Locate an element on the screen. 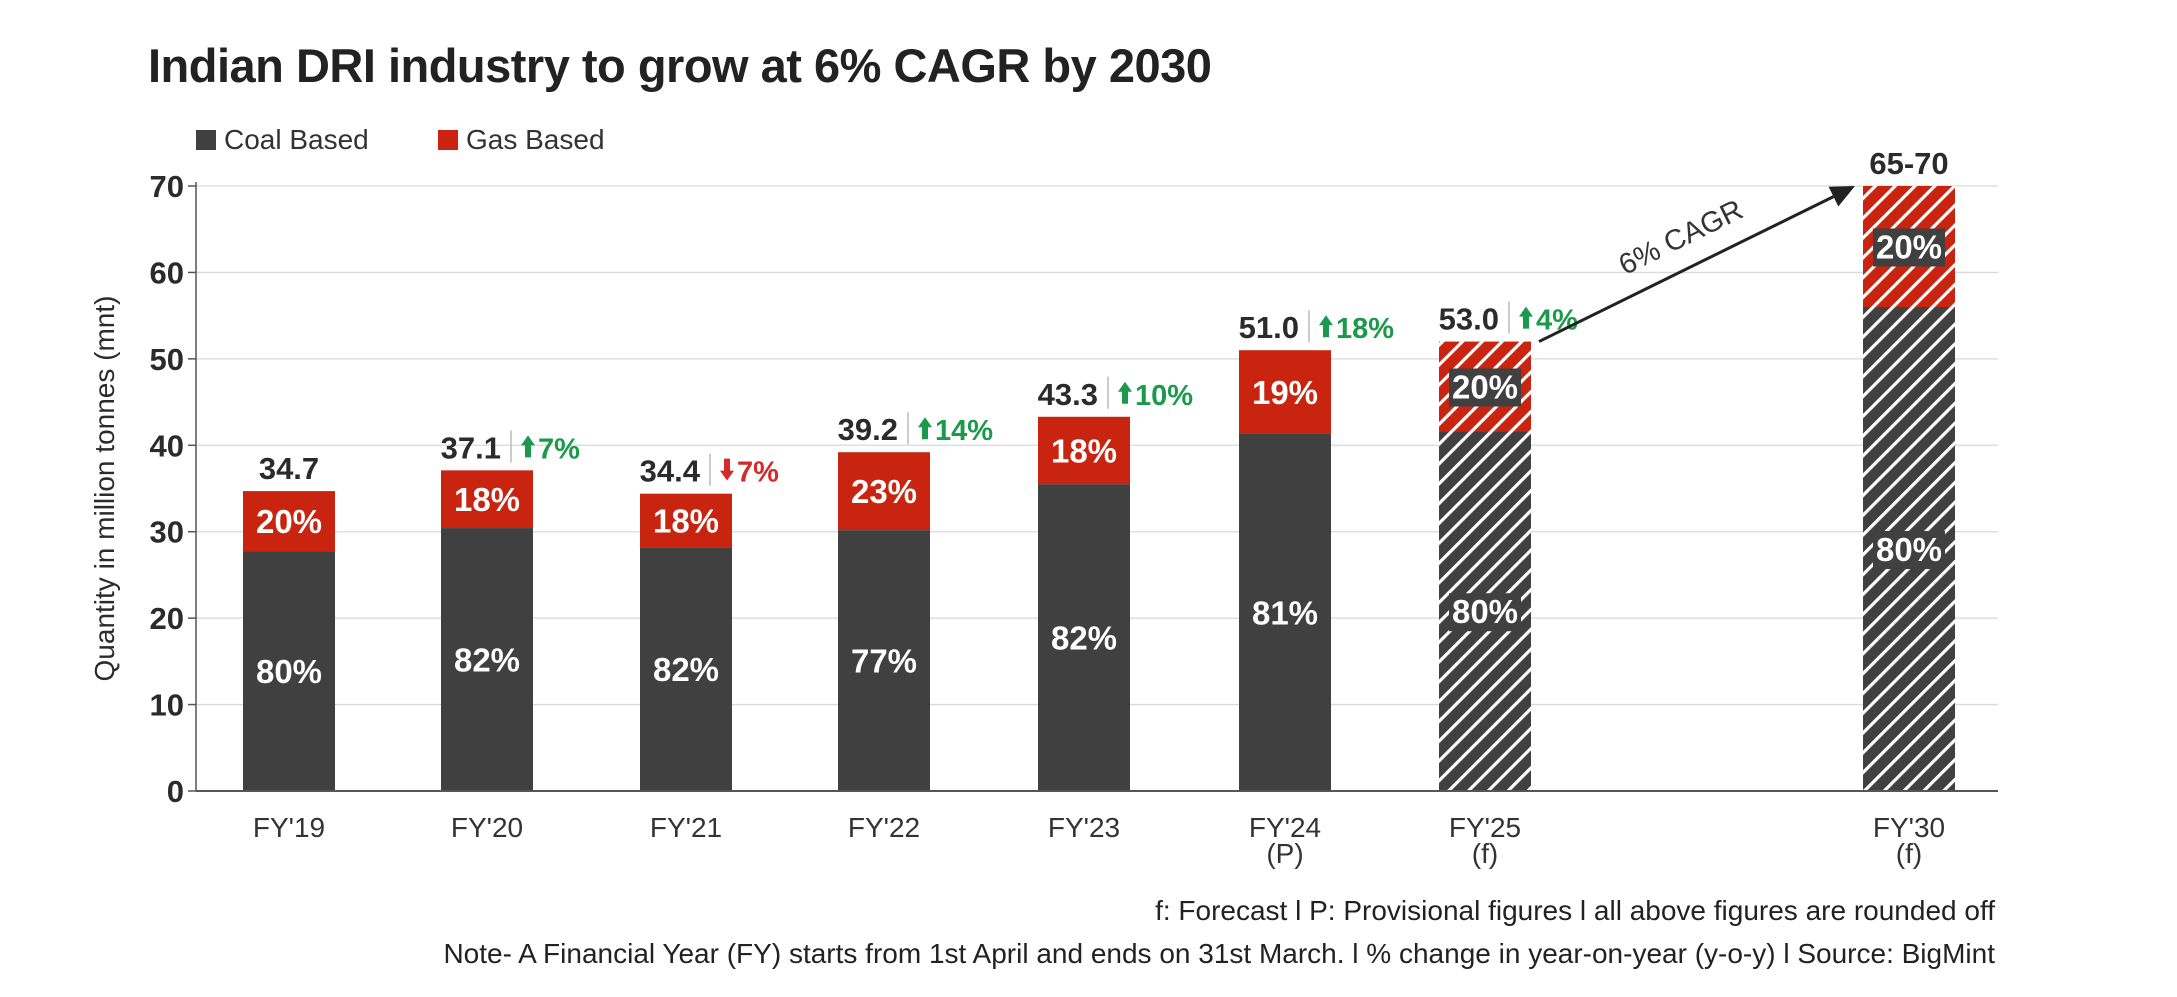 This screenshot has height=997, width=2177. coal-share-label: 77% is located at coordinates (884, 661).